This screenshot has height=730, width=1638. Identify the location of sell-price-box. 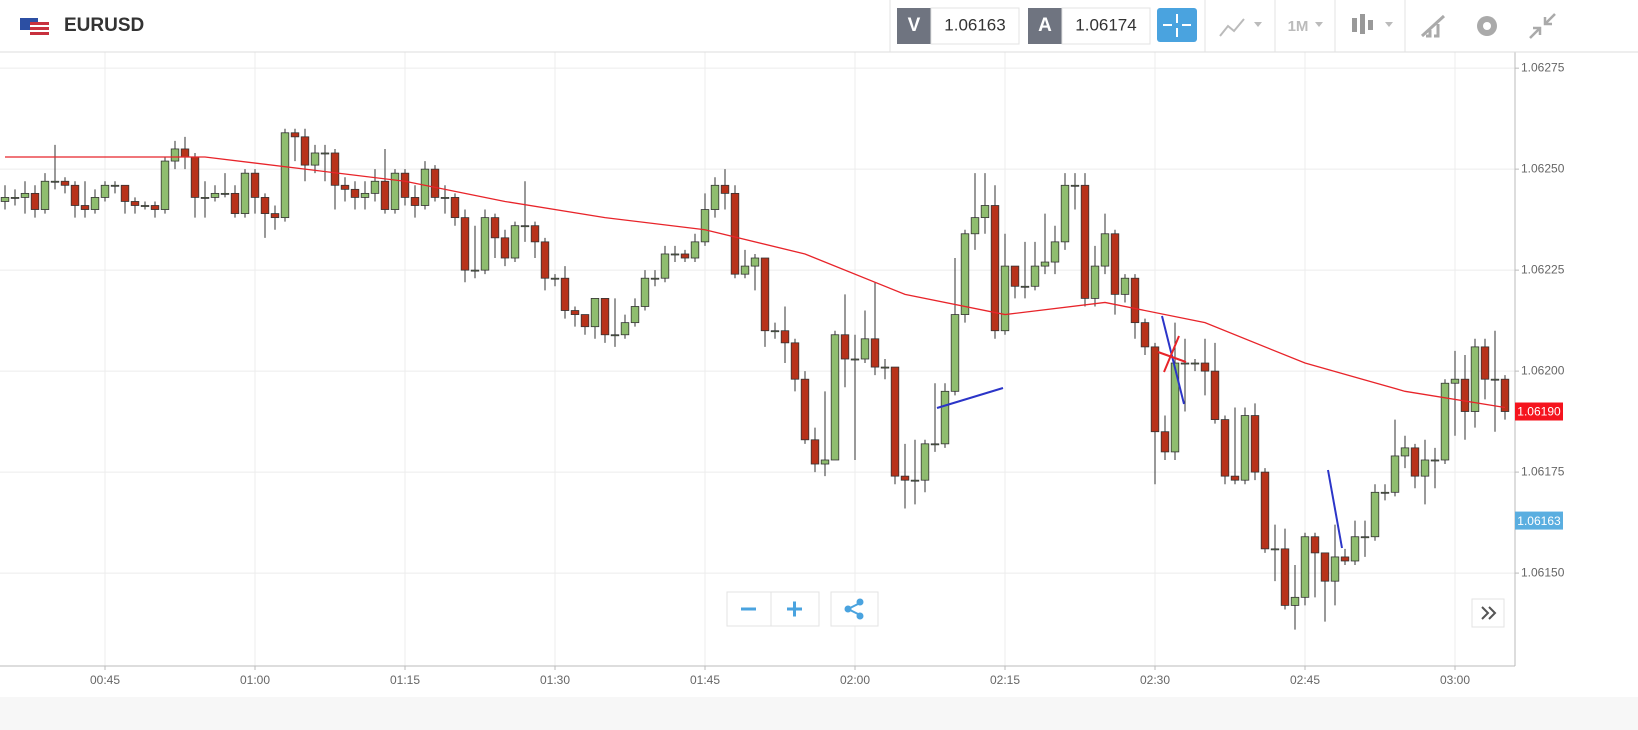
(975, 26).